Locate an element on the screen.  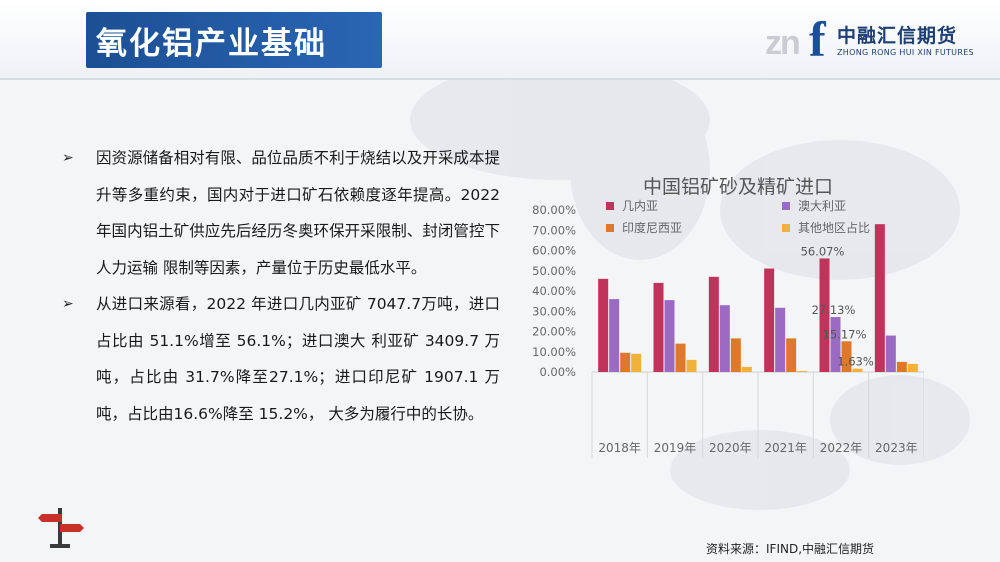
title-background is located at coordinates (234, 40).